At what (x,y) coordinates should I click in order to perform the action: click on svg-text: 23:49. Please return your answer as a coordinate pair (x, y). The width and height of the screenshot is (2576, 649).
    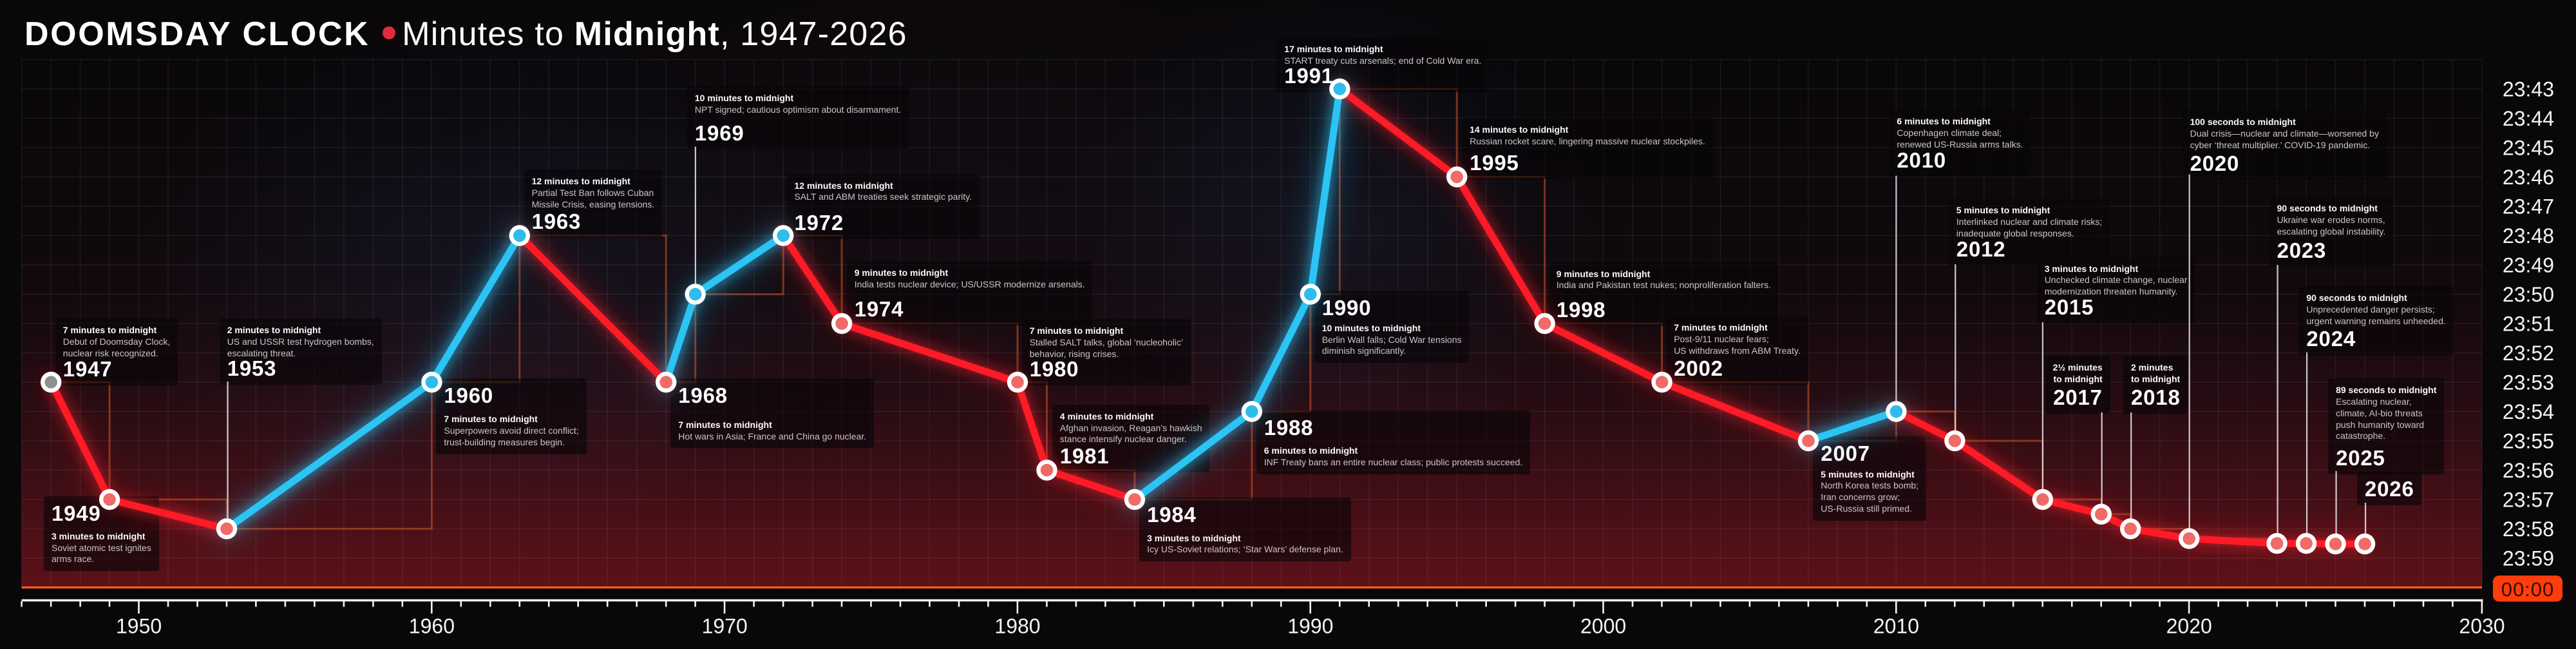
    Looking at the image, I should click on (2528, 265).